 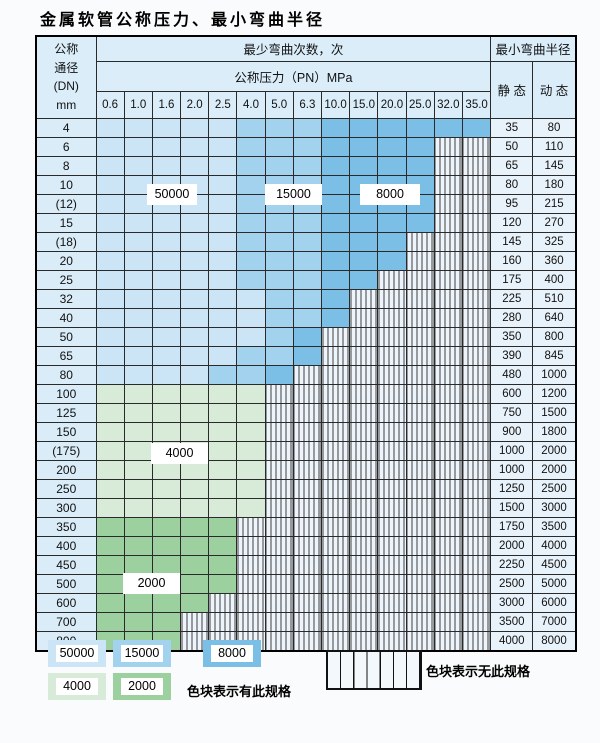 What do you see at coordinates (512, 241) in the screenshot?
I see `static-radius-value: 145` at bounding box center [512, 241].